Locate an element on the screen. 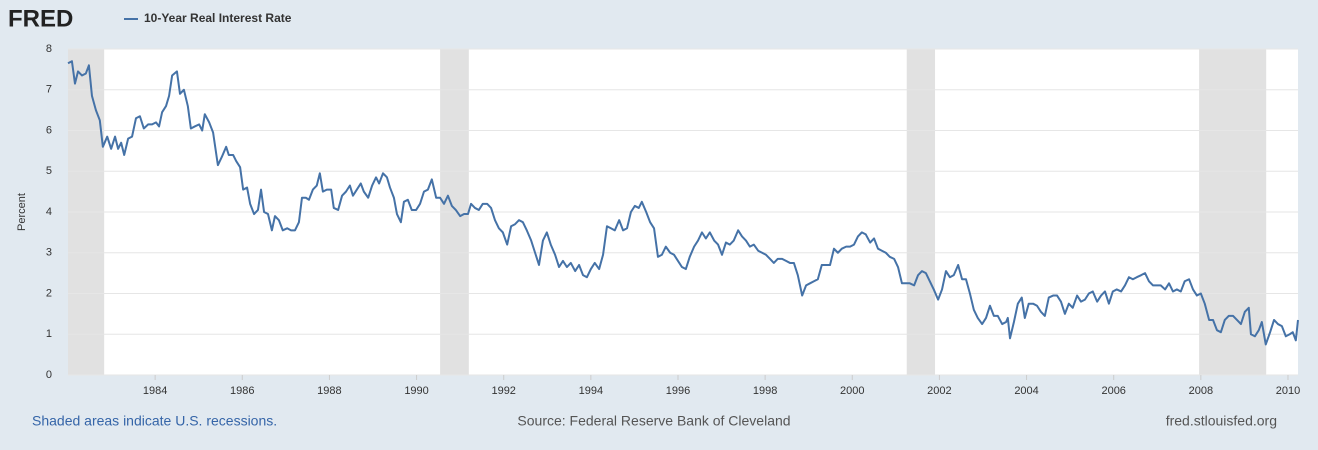 The width and height of the screenshot is (1318, 450). x-tick-label: 1998 is located at coordinates (765, 391).